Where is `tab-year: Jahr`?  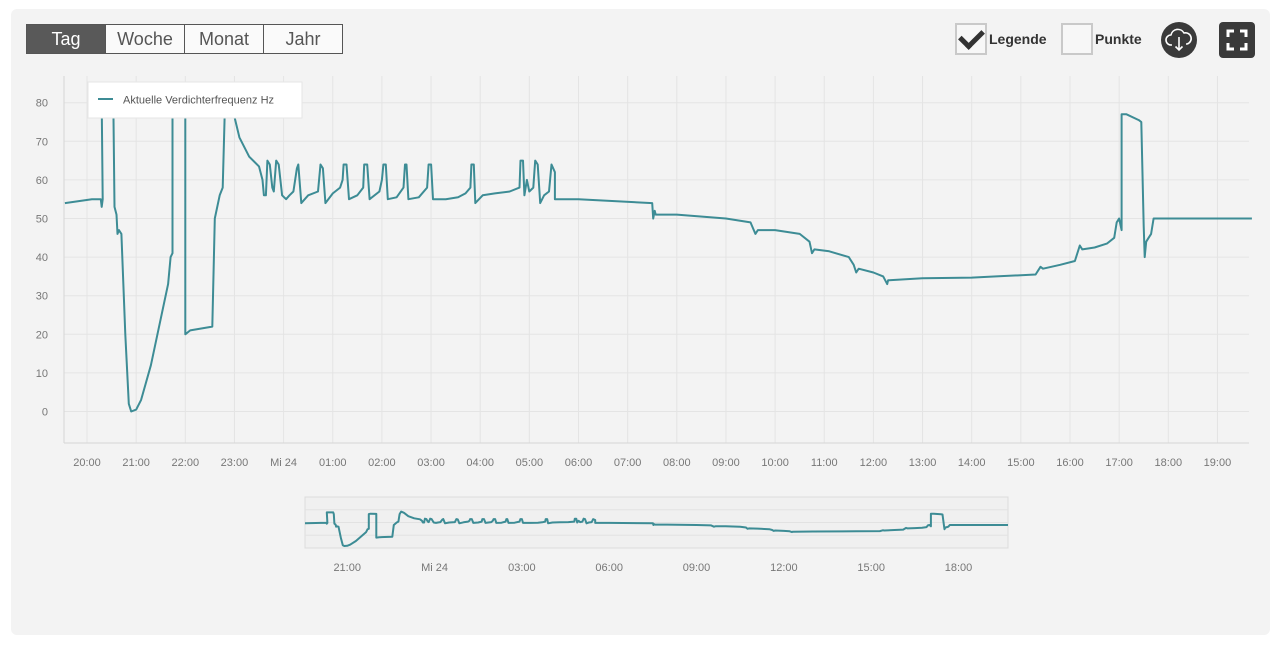 tab-year: Jahr is located at coordinates (302, 39).